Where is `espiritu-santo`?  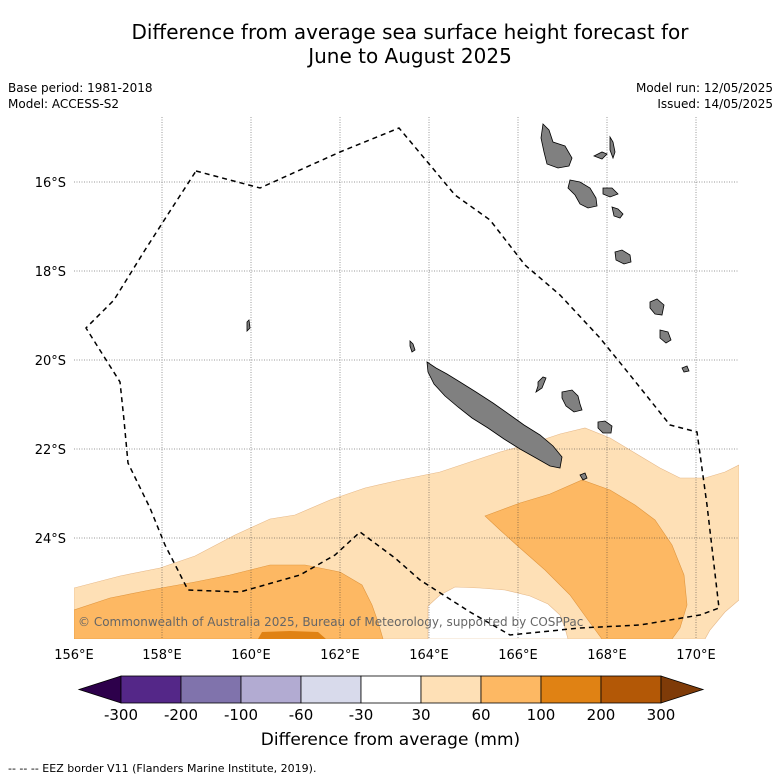 espiritu-santo is located at coordinates (556, 146).